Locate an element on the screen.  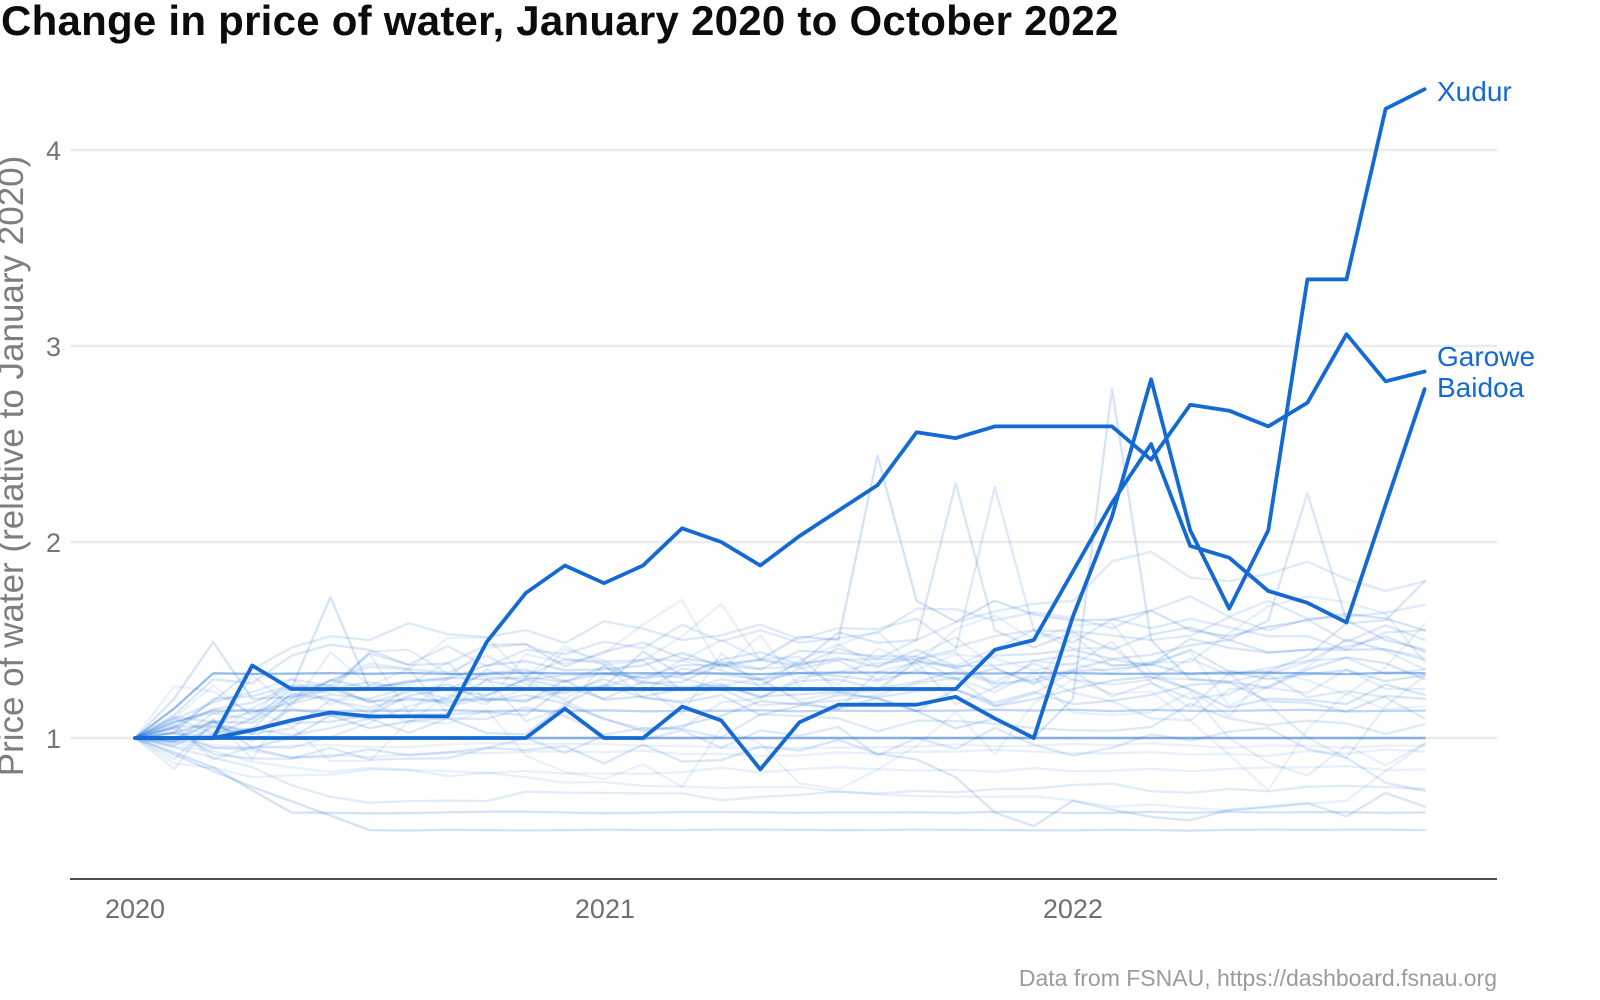
svg-text: 2020 is located at coordinates (135, 909).